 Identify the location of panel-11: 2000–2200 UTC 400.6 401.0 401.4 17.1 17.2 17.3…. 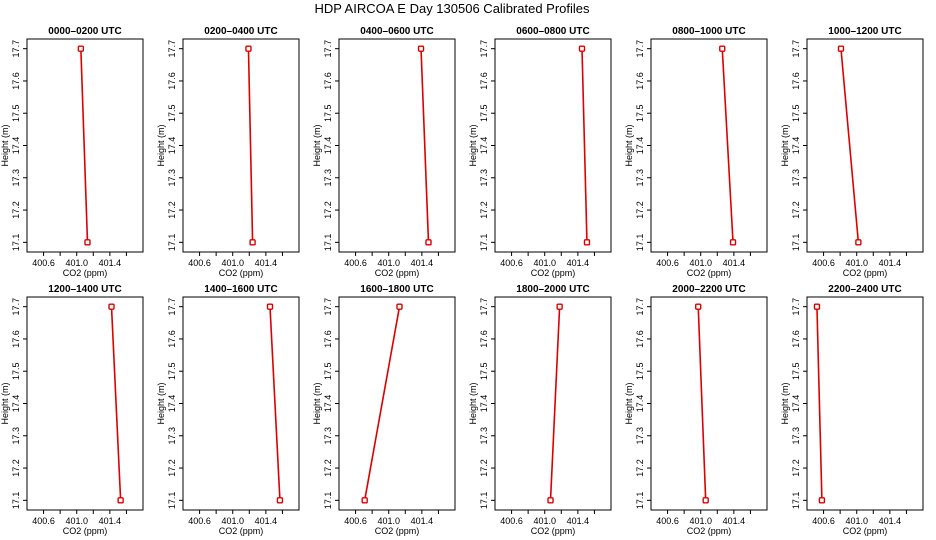
(696, 410).